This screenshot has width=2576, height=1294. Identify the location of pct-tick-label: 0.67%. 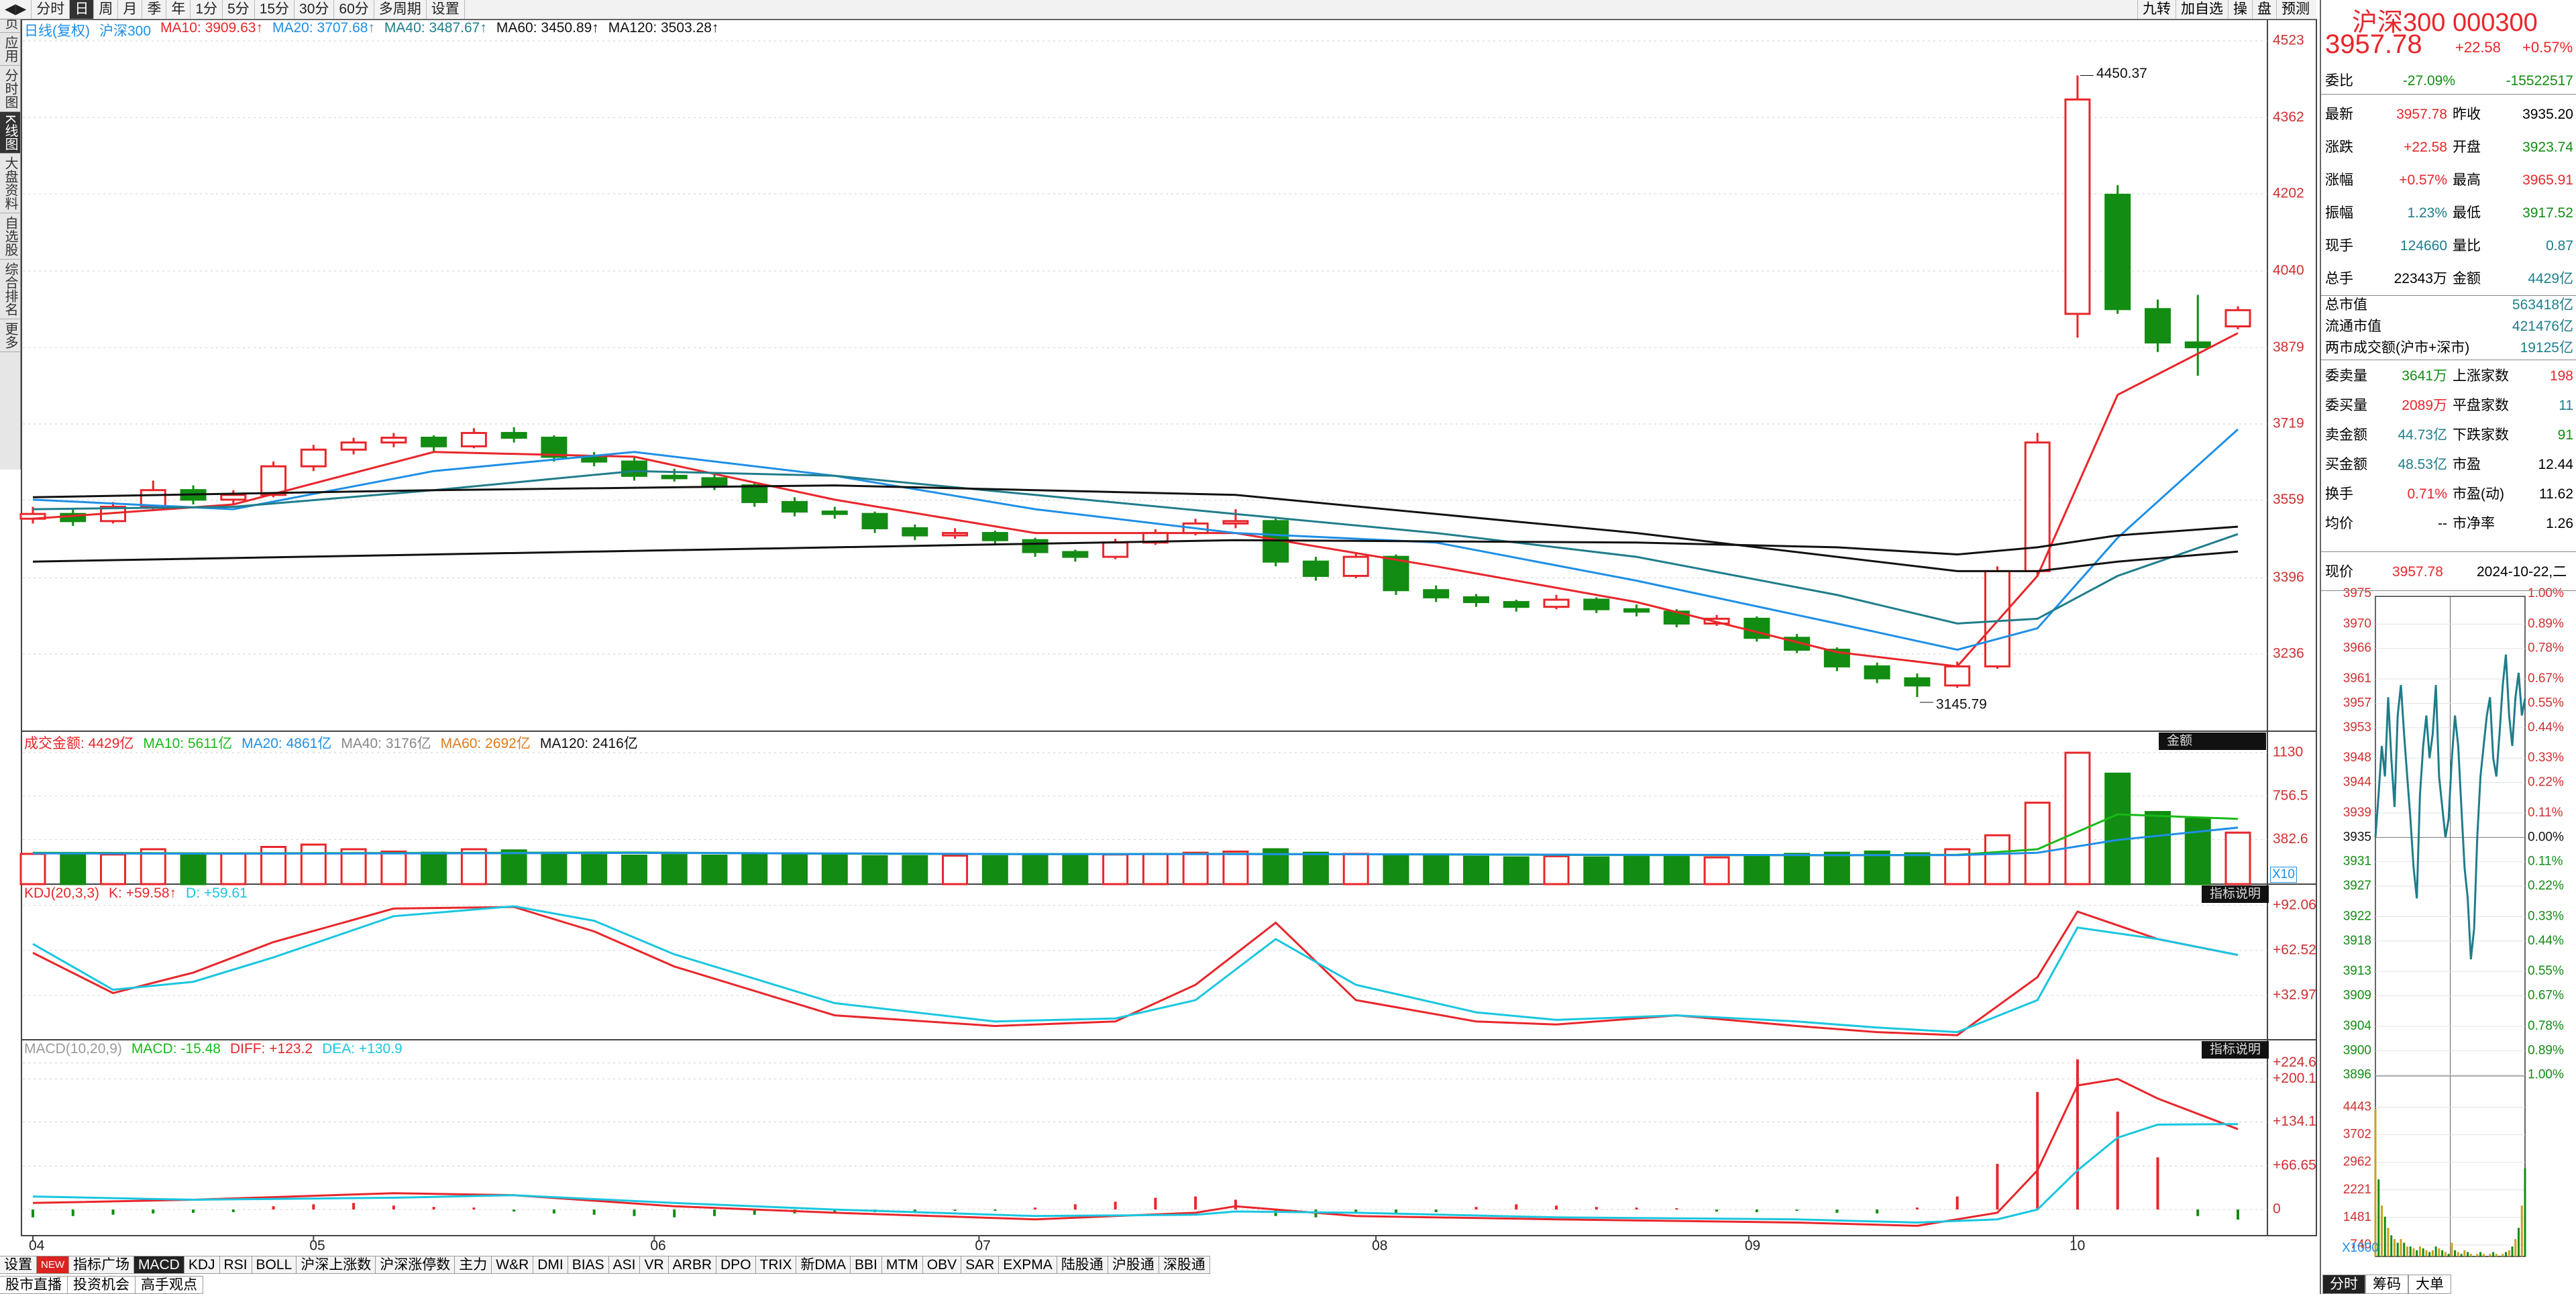
(2546, 996).